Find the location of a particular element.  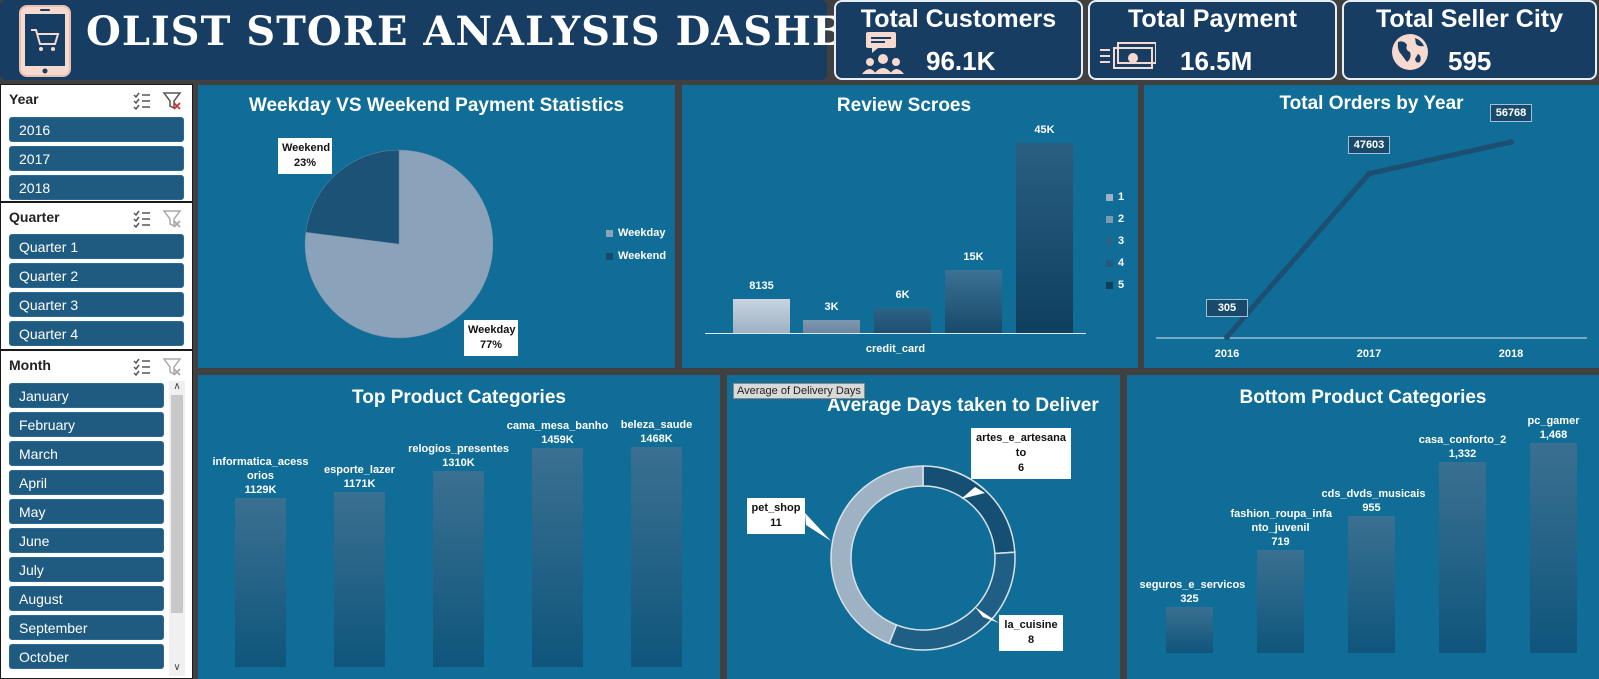

category-data-label: cds_dvds_musicais 955 is located at coordinates (1373, 501).